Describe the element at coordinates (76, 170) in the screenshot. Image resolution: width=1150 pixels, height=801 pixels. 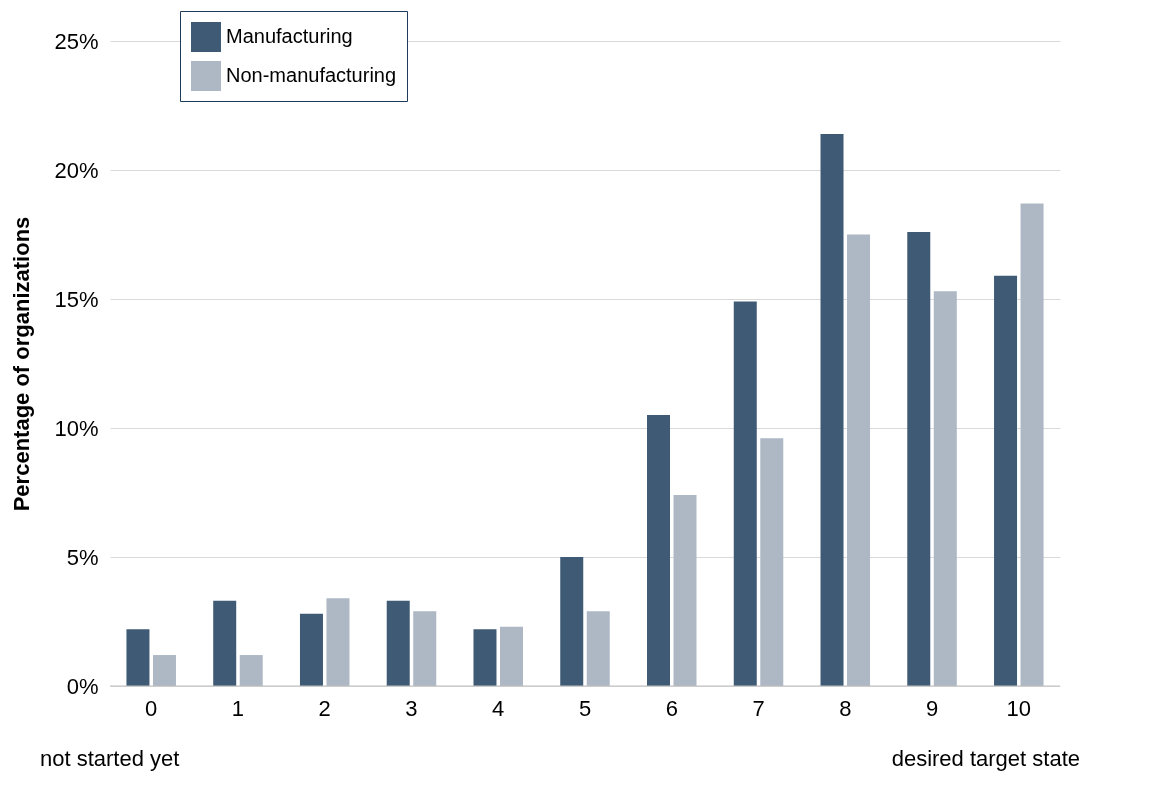
I see `y-tick-label: 20%` at that location.